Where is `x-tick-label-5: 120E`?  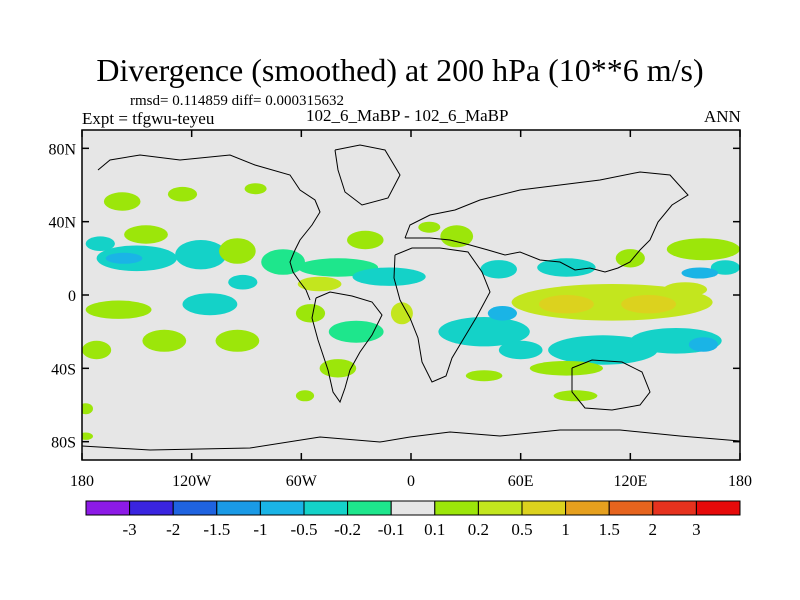 x-tick-label-5: 120E is located at coordinates (630, 481).